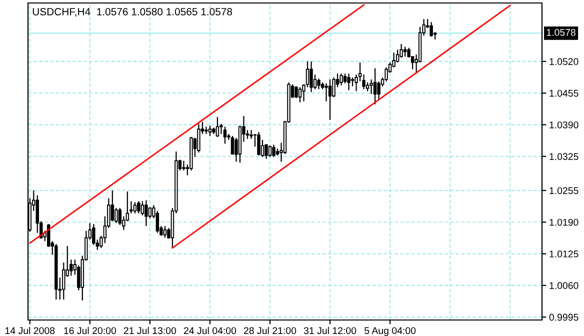 The width and height of the screenshot is (584, 336). Describe the element at coordinates (132, 12) in the screenshot. I see `chart-title: USDCHF,H4 1.0576 1.0580 1.0565 1.0578` at that location.